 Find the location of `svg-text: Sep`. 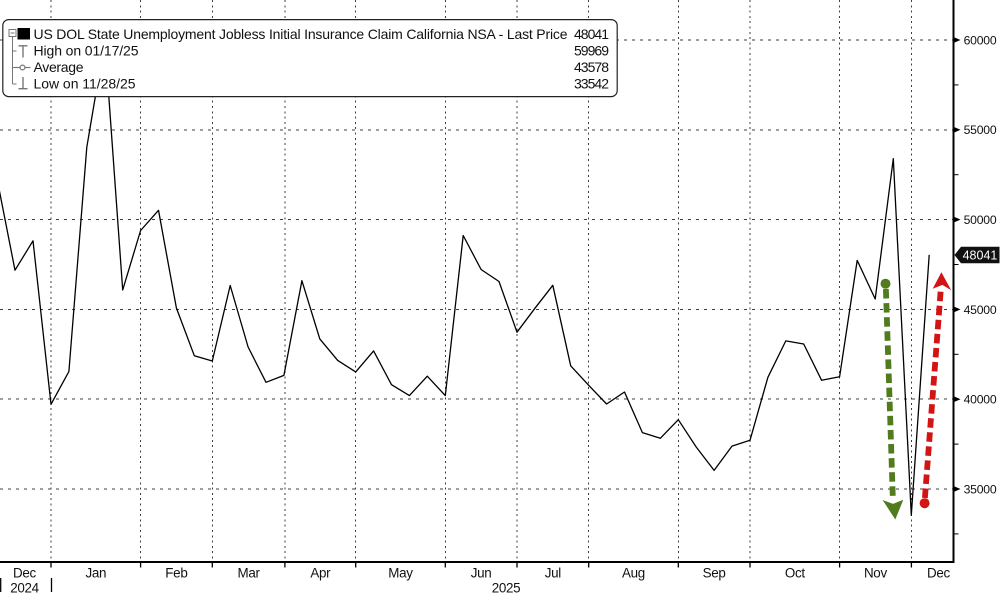

svg-text: Sep is located at coordinates (714, 573).